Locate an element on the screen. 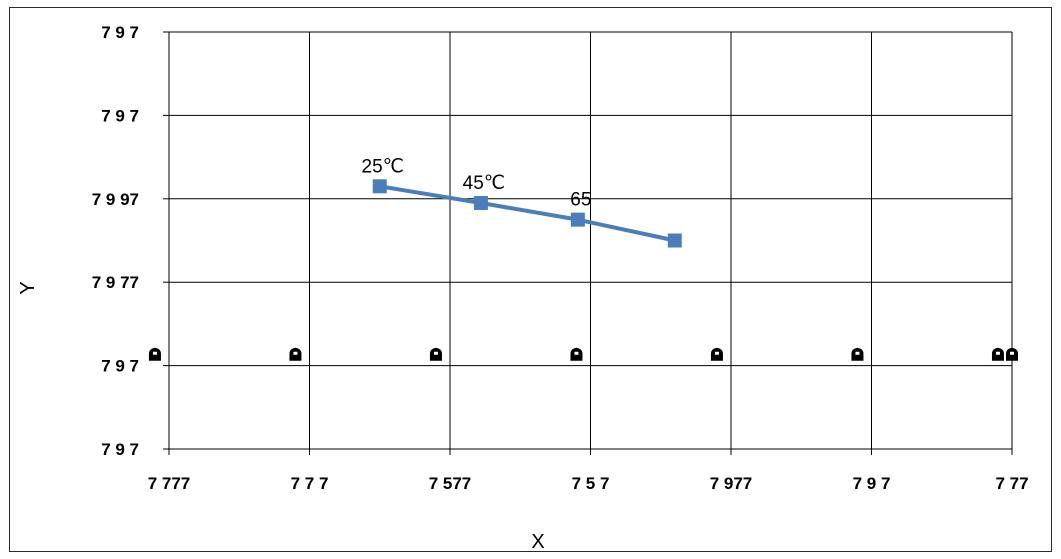  data-label: 25℃ is located at coordinates (383, 166).